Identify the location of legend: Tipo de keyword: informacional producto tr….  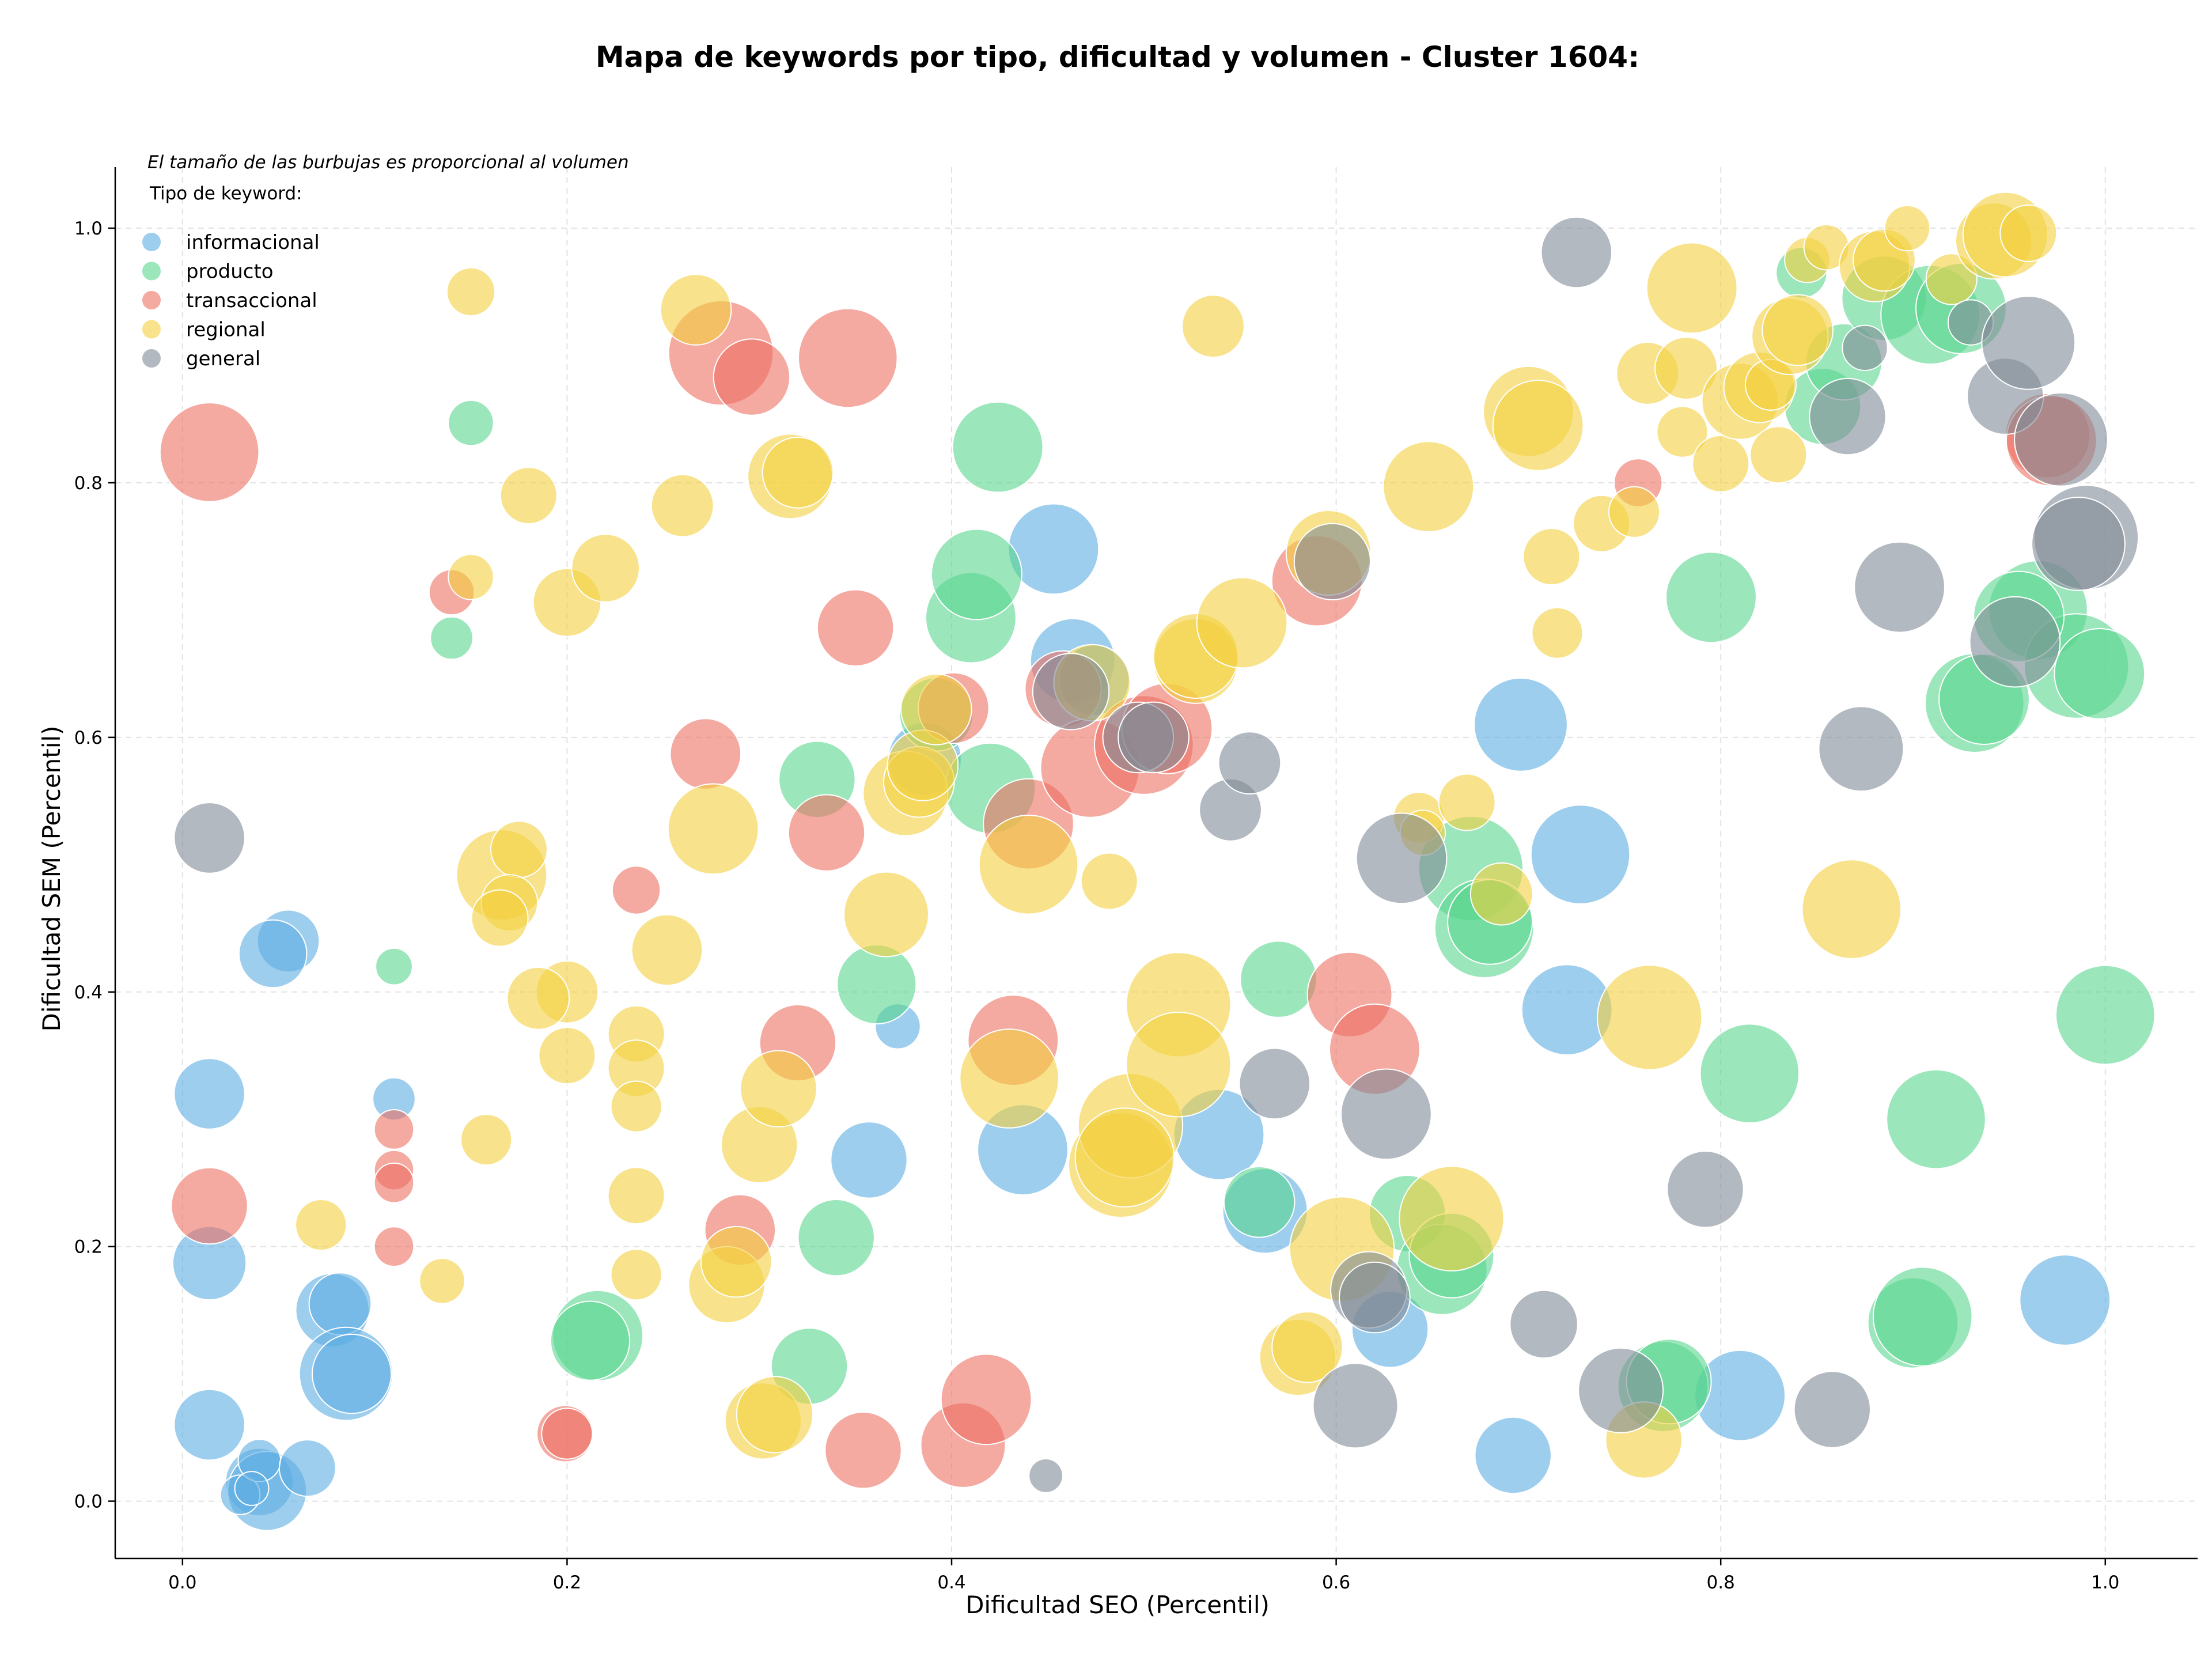
(230, 276).